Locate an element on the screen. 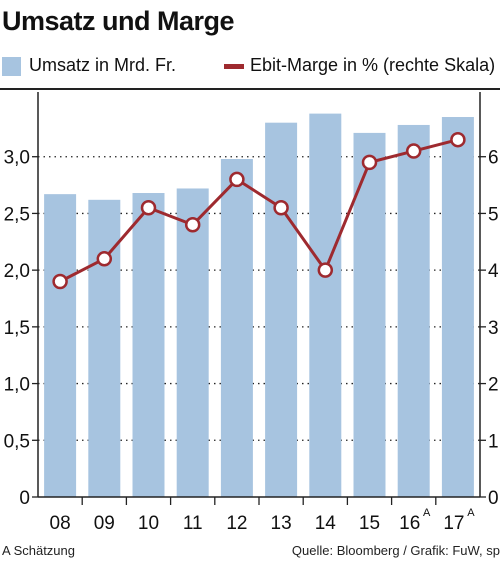 This screenshot has width=500, height=569. source-credit: Quelle: Bloomberg / Grafik: FuW, sp is located at coordinates (395, 550).